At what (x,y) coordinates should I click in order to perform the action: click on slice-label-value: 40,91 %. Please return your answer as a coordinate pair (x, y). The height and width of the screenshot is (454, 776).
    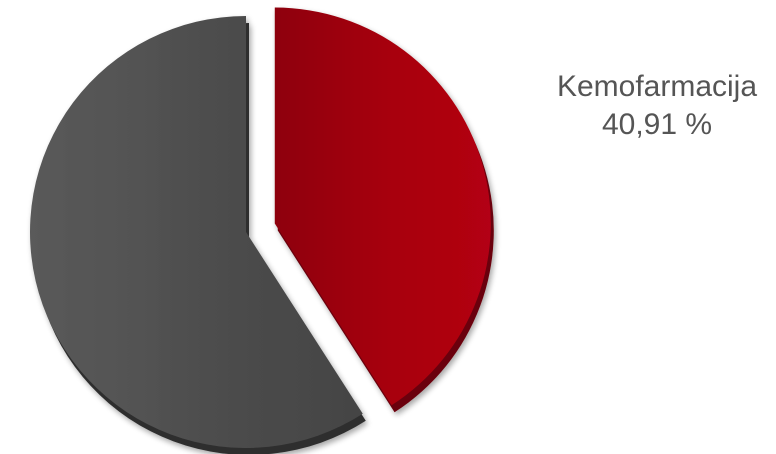
    Looking at the image, I should click on (657, 124).